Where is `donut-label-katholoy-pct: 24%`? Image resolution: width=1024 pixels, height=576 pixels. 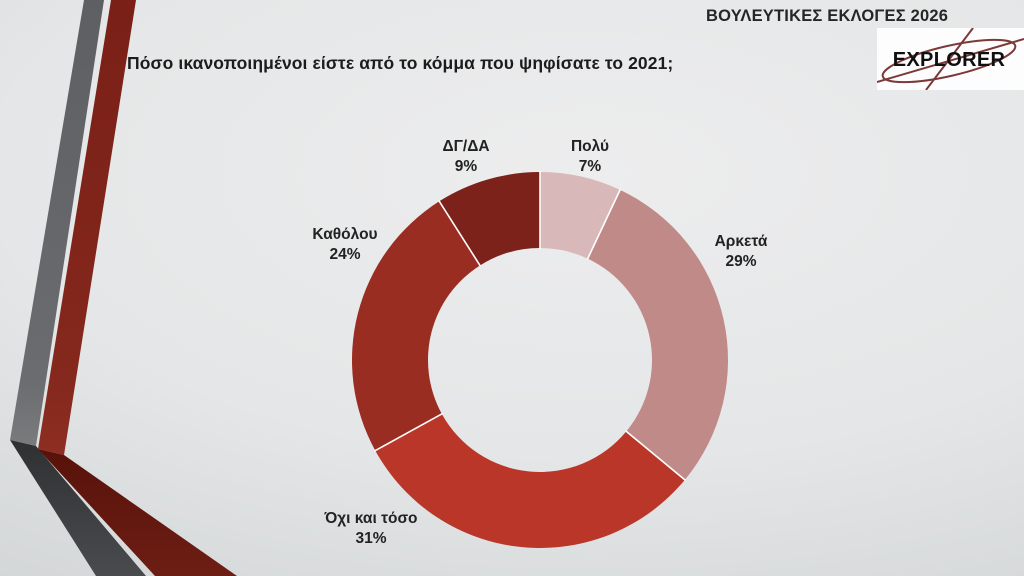
donut-label-katholoy-pct: 24% is located at coordinates (345, 254).